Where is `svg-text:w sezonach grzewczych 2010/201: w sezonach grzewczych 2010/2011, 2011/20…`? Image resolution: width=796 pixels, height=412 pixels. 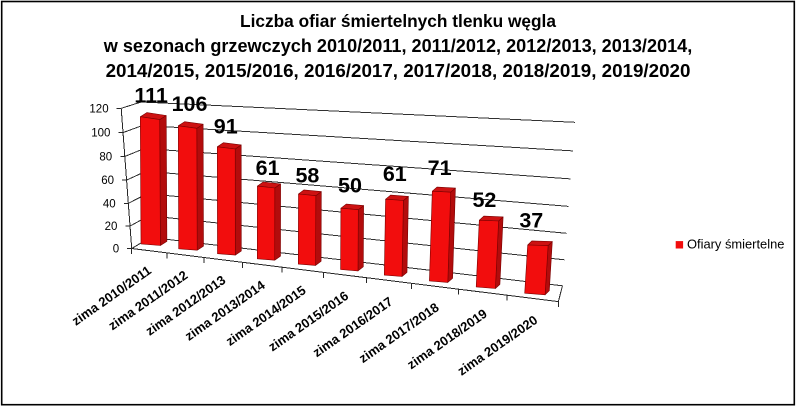
svg-text:w sezonach grzewczych 2010/201: w sezonach grzewczych 2010/2011, 2011/20… is located at coordinates (398, 46).